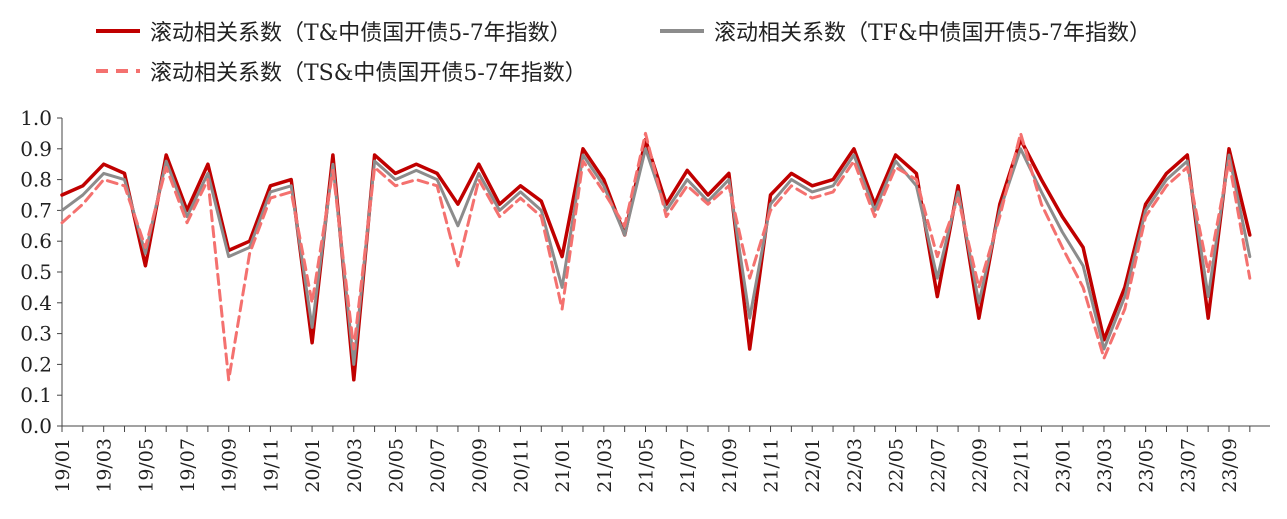 This screenshot has width=1287, height=519. Describe the element at coordinates (396, 465) in the screenshot. I see `x-tick-label: 20/05` at that location.